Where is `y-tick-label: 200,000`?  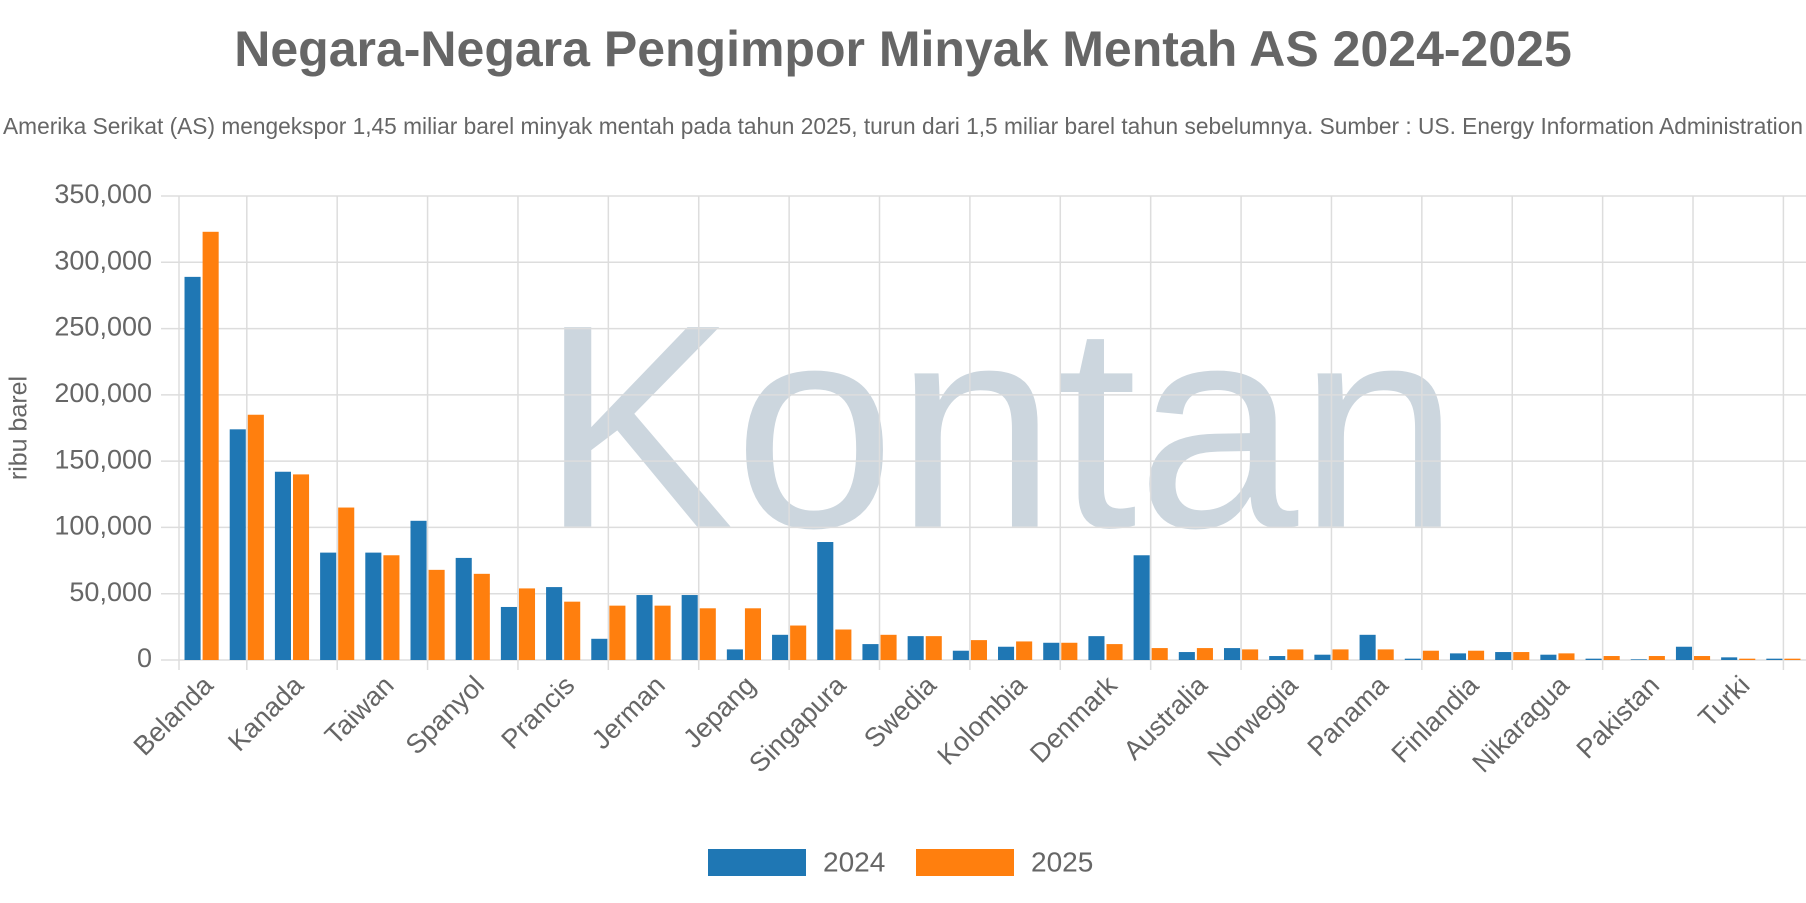 y-tick-label: 200,000 is located at coordinates (103, 393).